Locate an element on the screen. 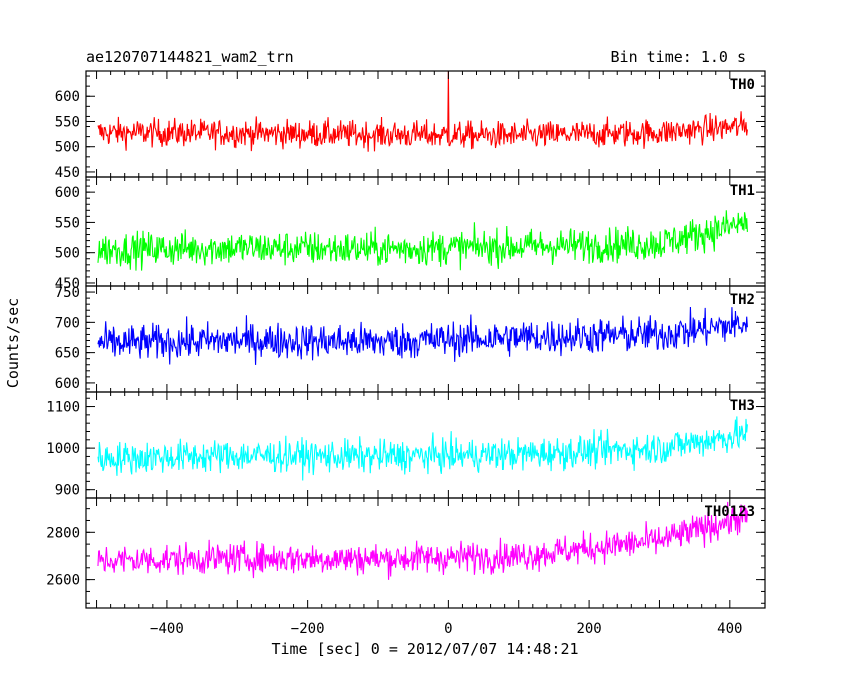  panel-th2: 600 650 700 750 TH2 is located at coordinates (410, 339).